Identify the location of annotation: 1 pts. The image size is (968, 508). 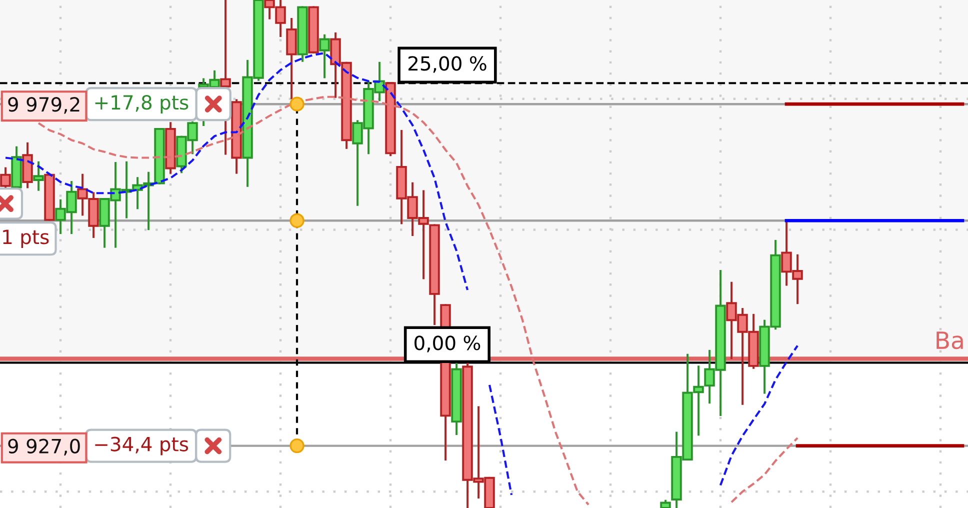
(26, 239).